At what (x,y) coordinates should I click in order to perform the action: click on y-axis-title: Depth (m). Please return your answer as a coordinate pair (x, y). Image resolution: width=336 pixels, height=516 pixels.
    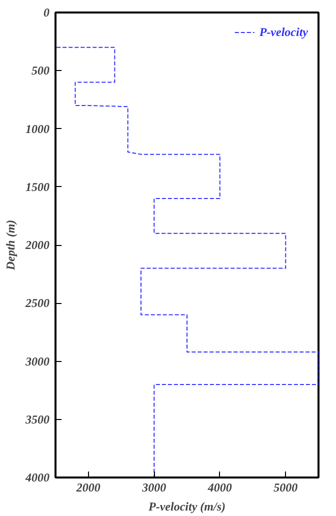
    Looking at the image, I should click on (11, 246).